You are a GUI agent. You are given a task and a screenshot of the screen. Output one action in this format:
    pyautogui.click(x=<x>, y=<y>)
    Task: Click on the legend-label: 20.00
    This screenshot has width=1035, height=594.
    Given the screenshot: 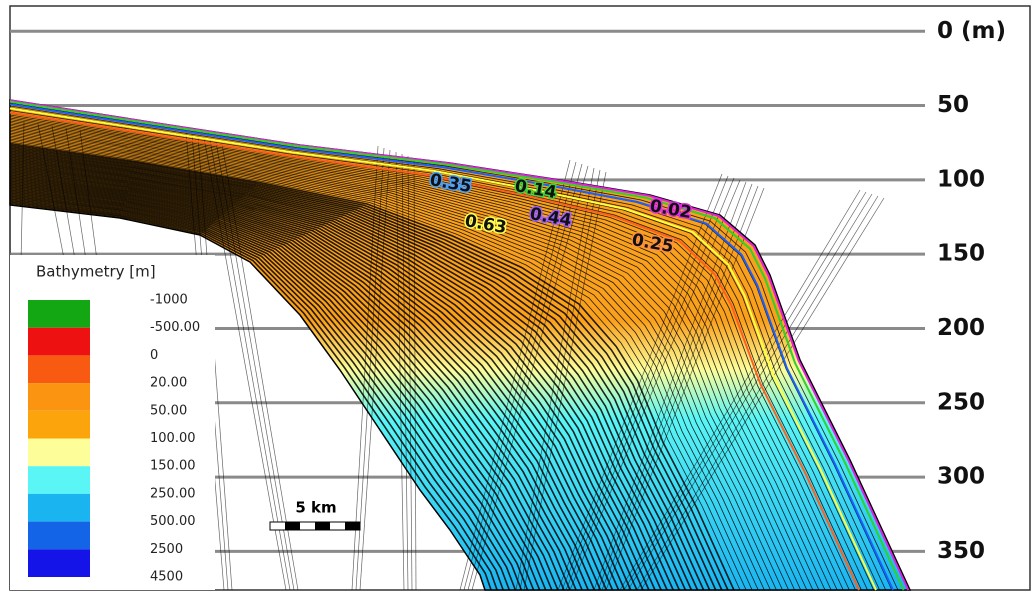 What is the action you would take?
    pyautogui.click(x=168, y=383)
    